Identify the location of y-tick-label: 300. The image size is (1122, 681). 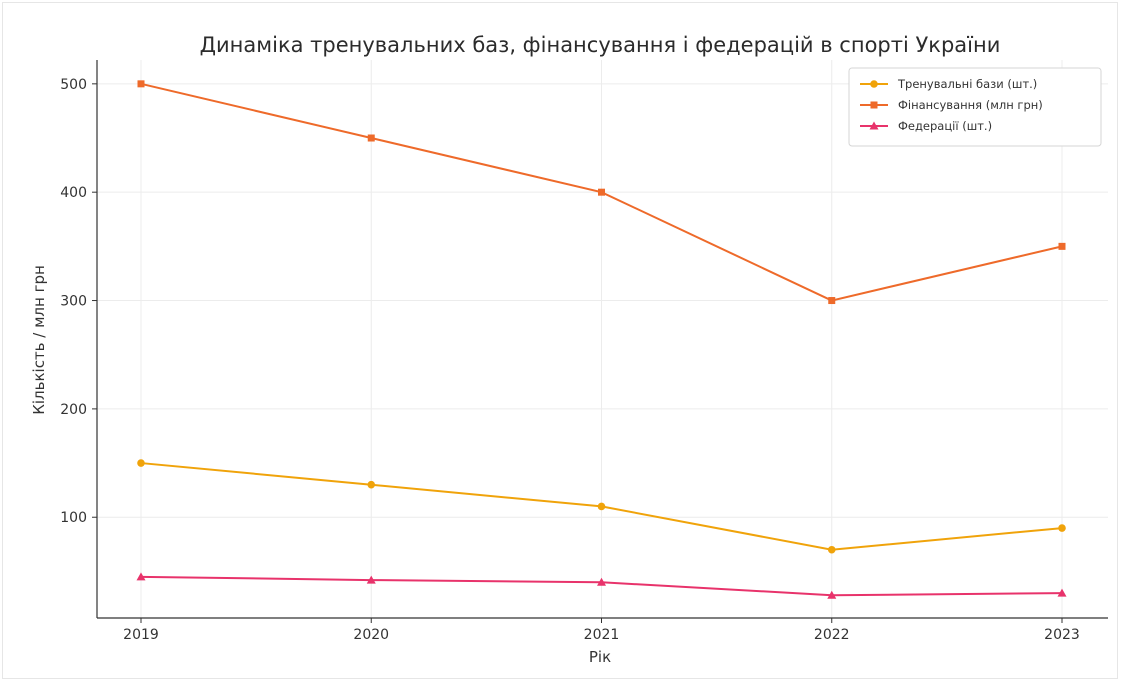
(73, 302).